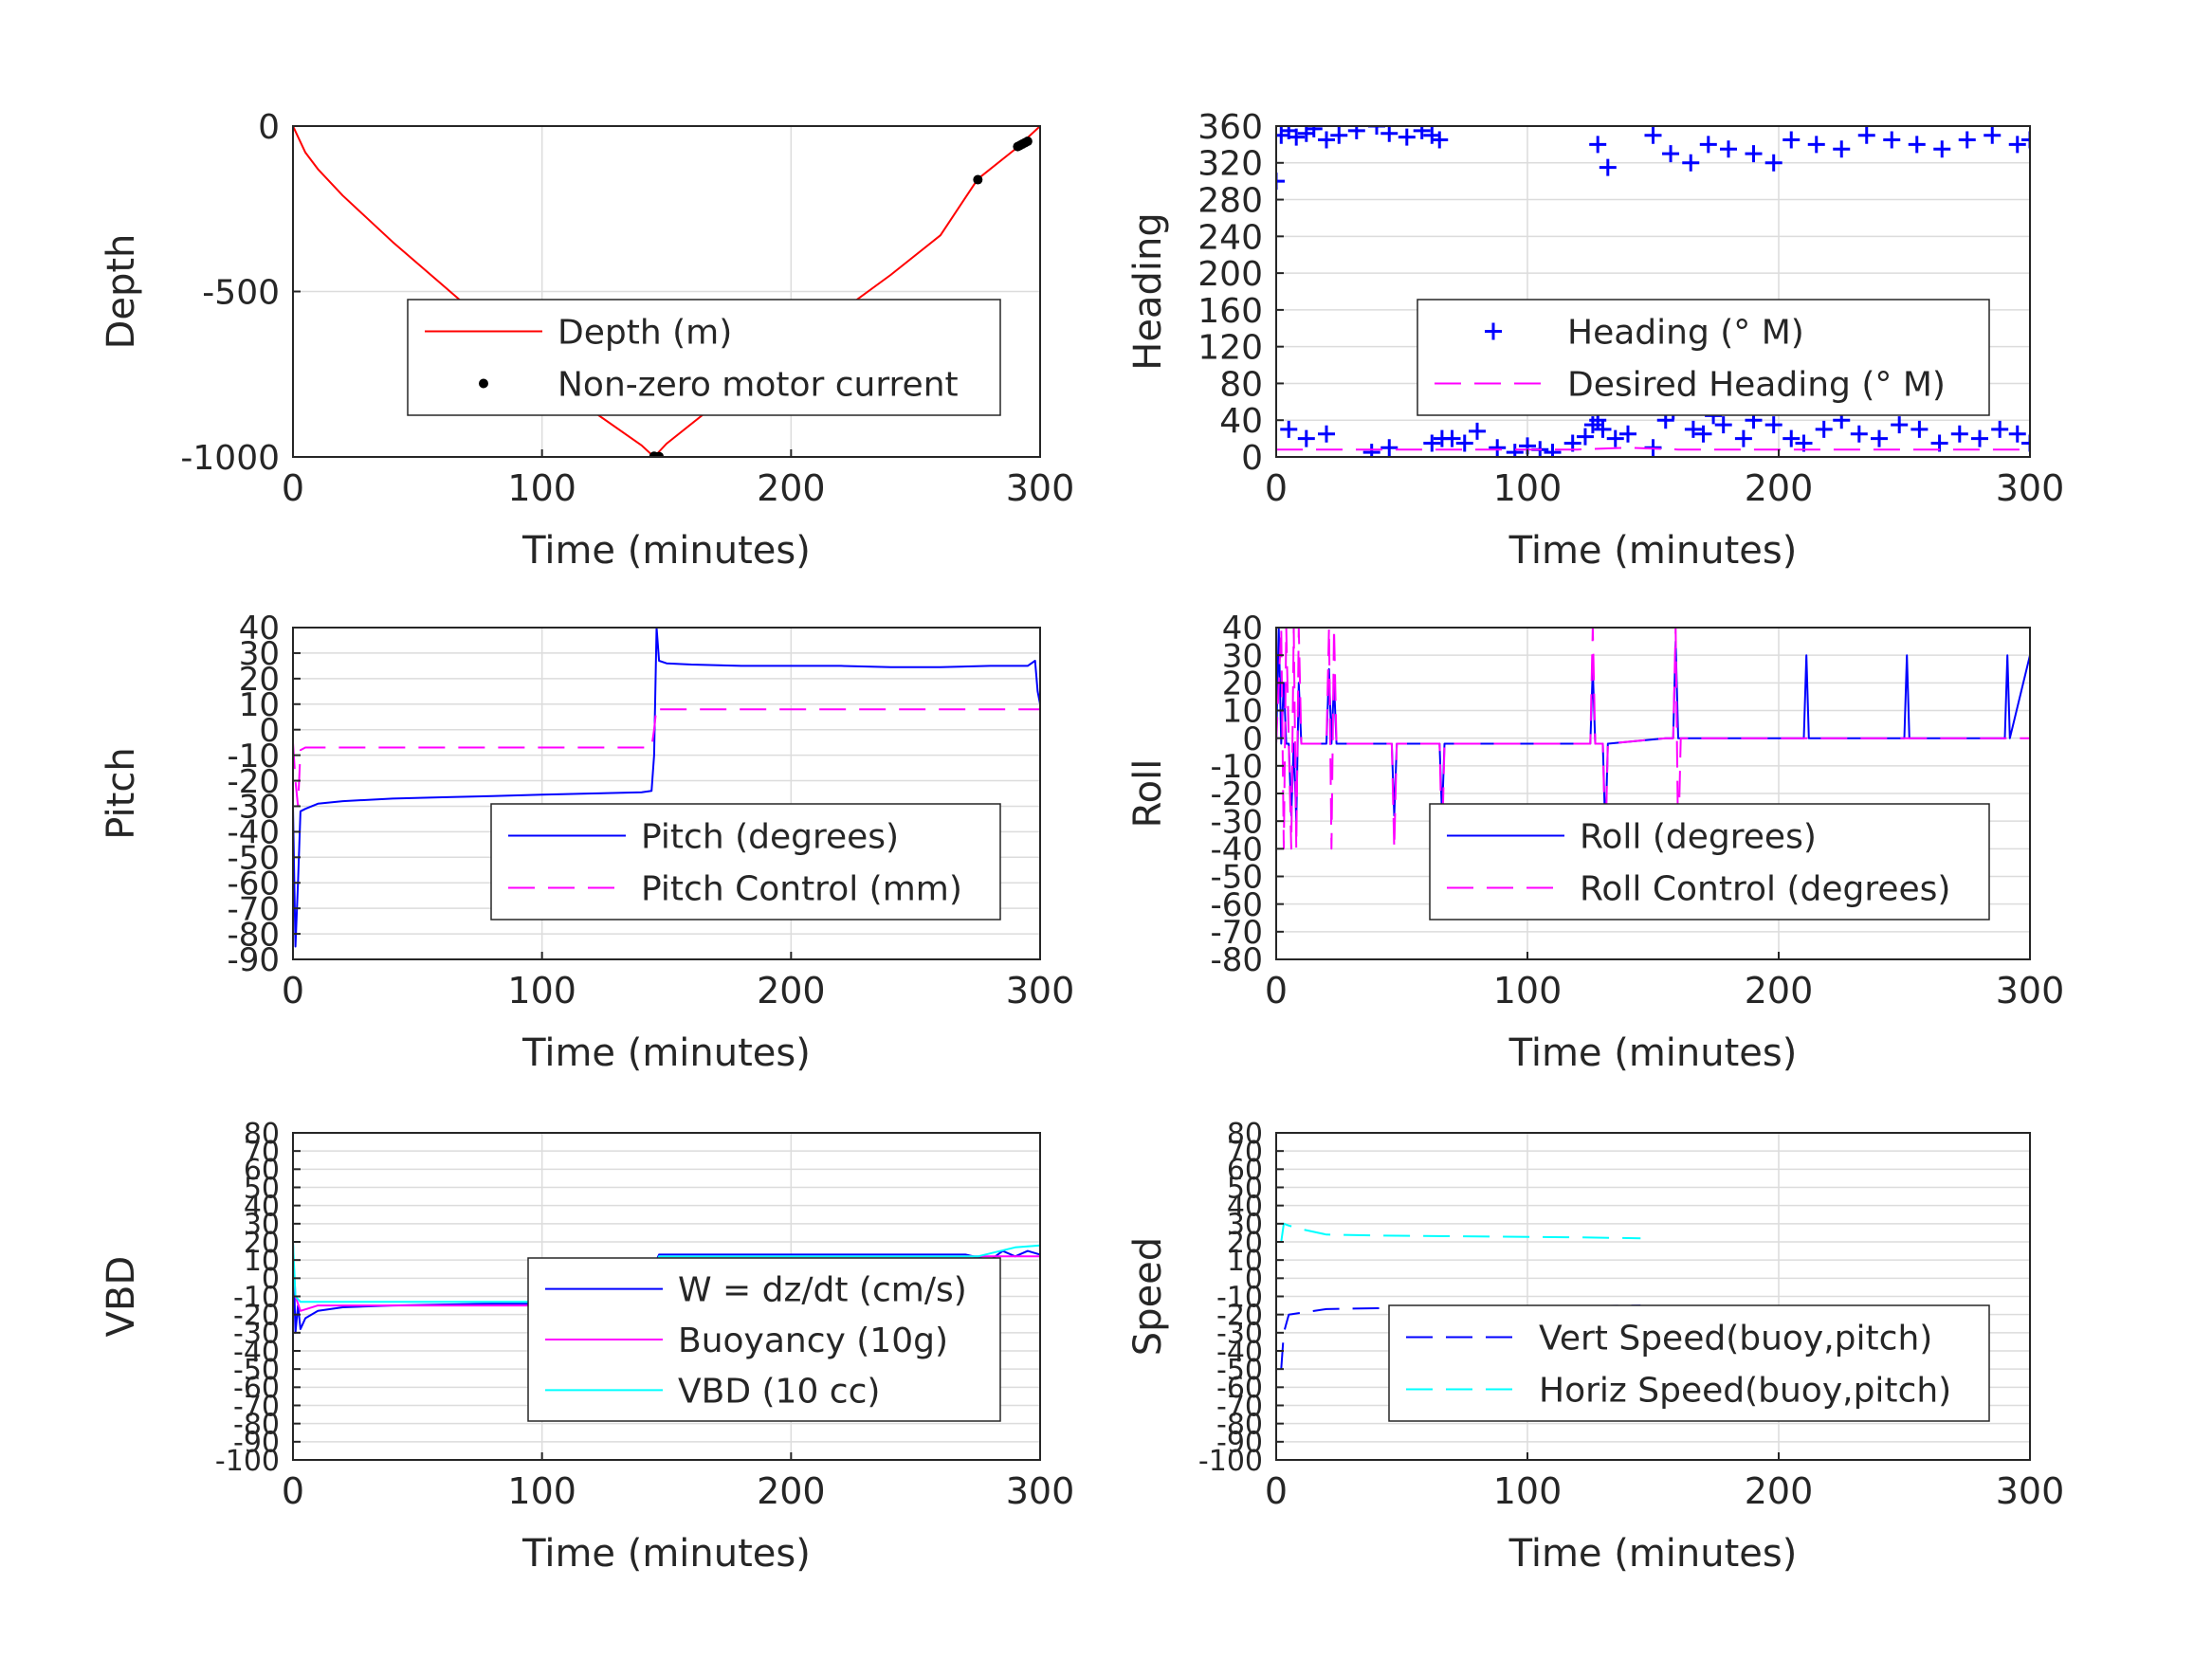 This screenshot has height=1659, width=2212. I want to click on x-tick-label: 200, so click(1779, 991).